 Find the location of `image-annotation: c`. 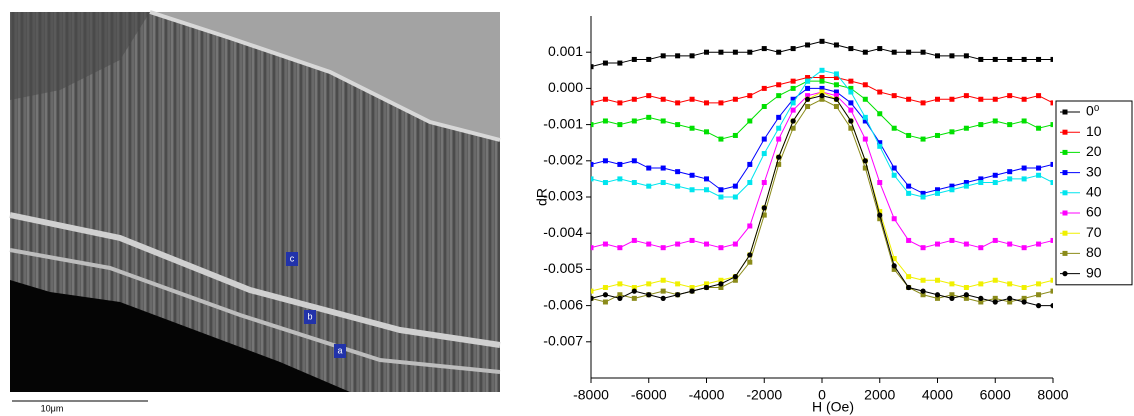

image-annotation: c is located at coordinates (292, 258).